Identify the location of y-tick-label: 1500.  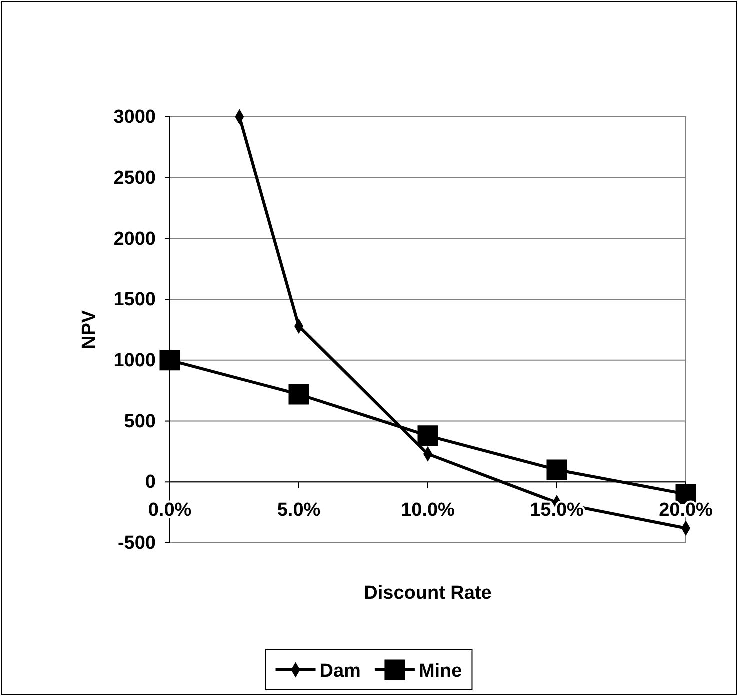
(135, 300).